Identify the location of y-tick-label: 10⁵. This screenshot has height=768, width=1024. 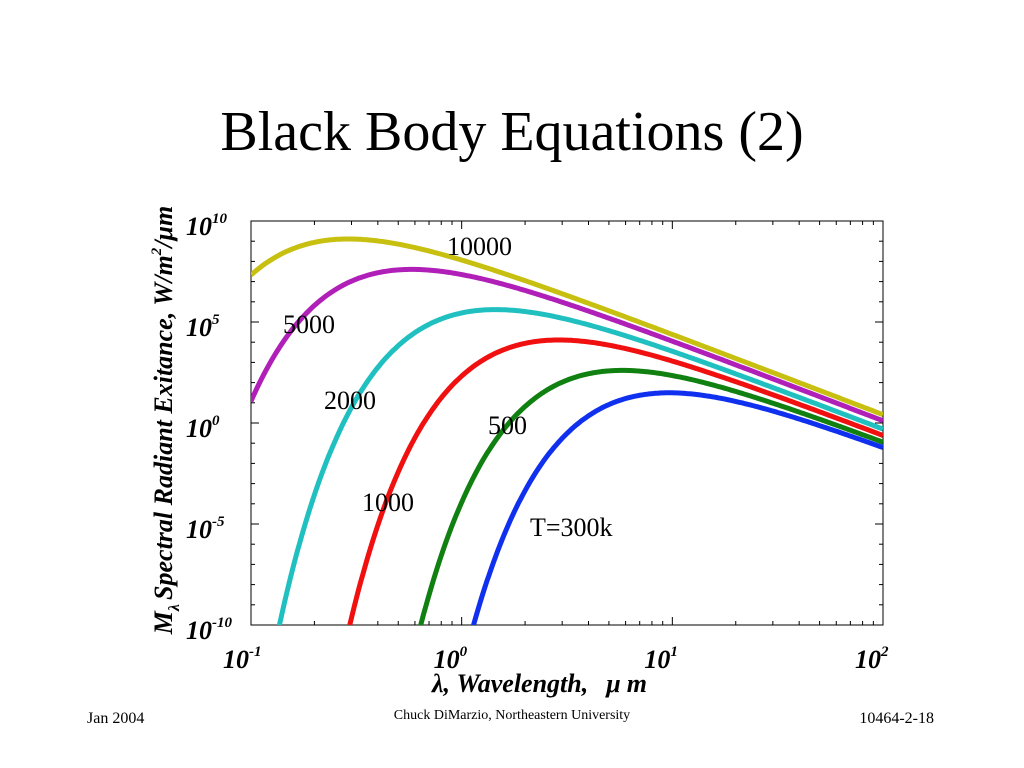
(203, 327).